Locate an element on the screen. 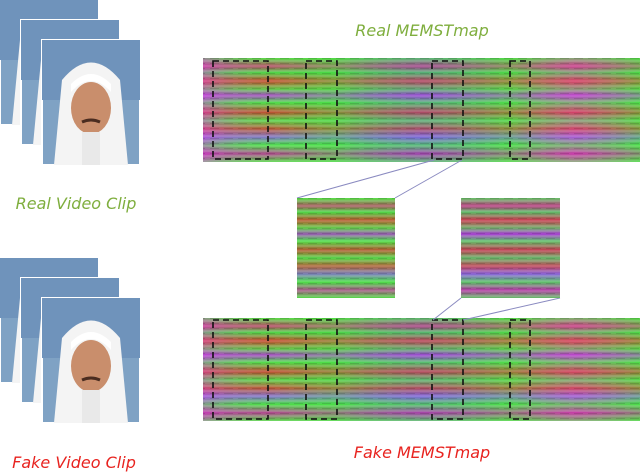 The width and height of the screenshot is (640, 474). real-clip-label: Real Video Clip is located at coordinates (76, 203).